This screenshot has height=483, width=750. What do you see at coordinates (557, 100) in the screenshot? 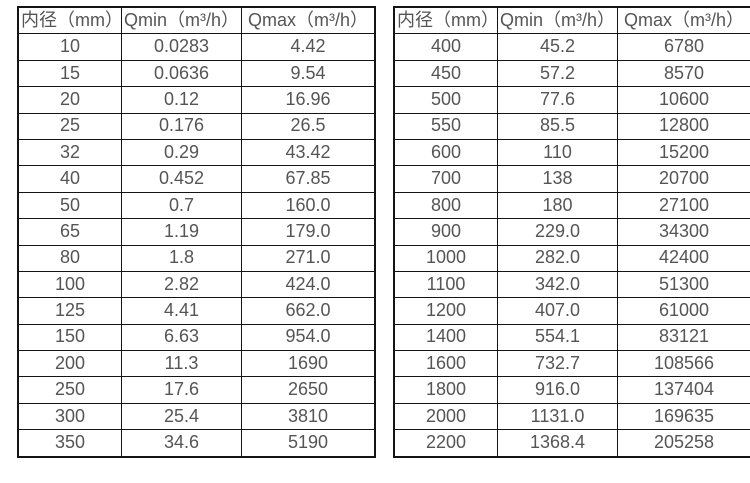
I see `data-cell: 77.6` at bounding box center [557, 100].